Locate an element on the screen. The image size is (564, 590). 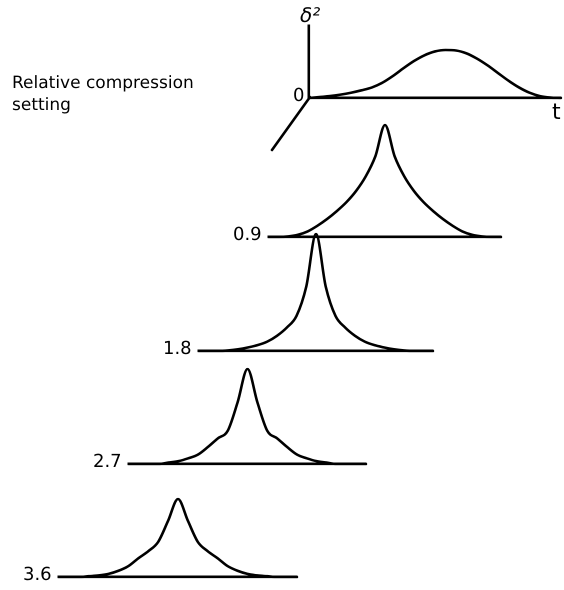
series-label: 0.9 is located at coordinates (247, 234).